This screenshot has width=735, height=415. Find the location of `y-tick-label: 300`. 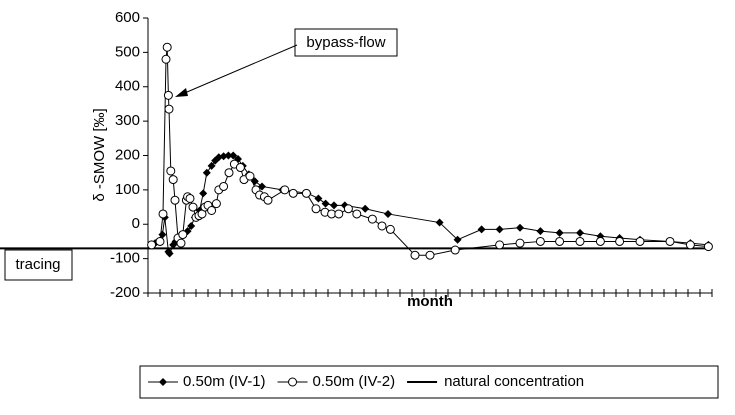

y-tick-label: 300 is located at coordinates (127, 120).